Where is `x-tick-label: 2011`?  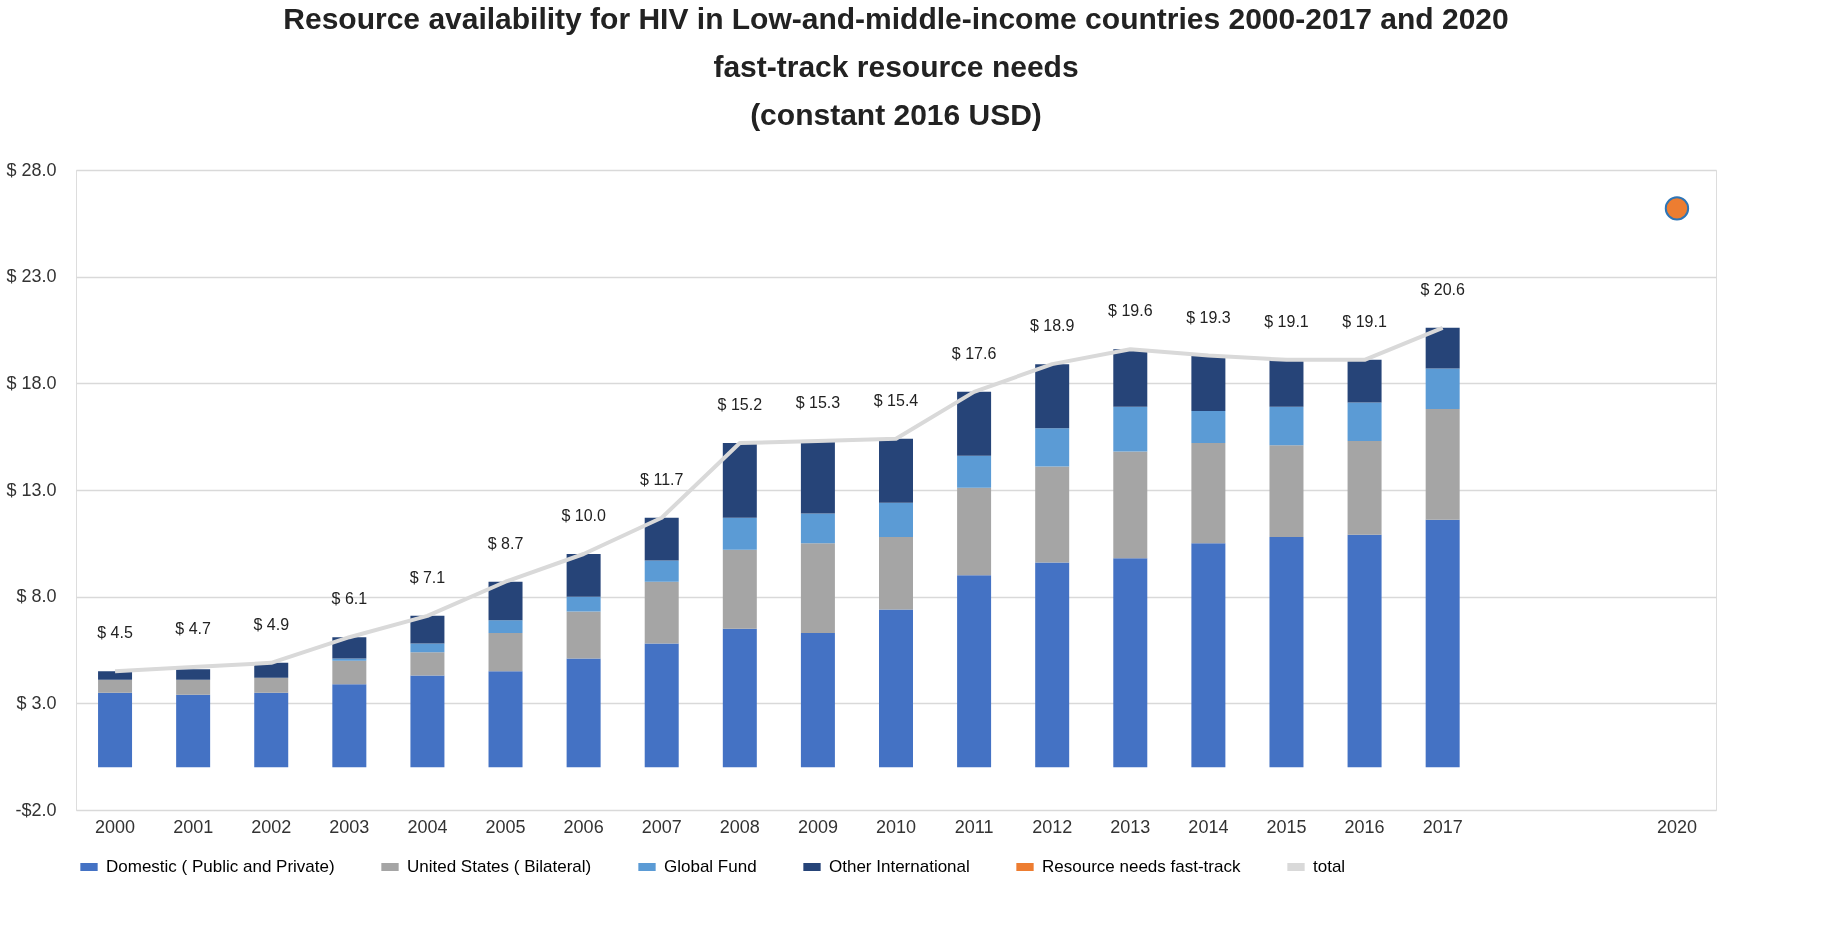
x-tick-label: 2011 is located at coordinates (974, 826).